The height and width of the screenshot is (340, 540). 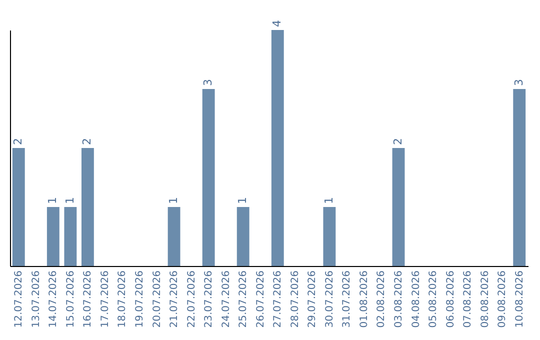 I want to click on x-tick-label: 16.07.2026, so click(x=88, y=299).